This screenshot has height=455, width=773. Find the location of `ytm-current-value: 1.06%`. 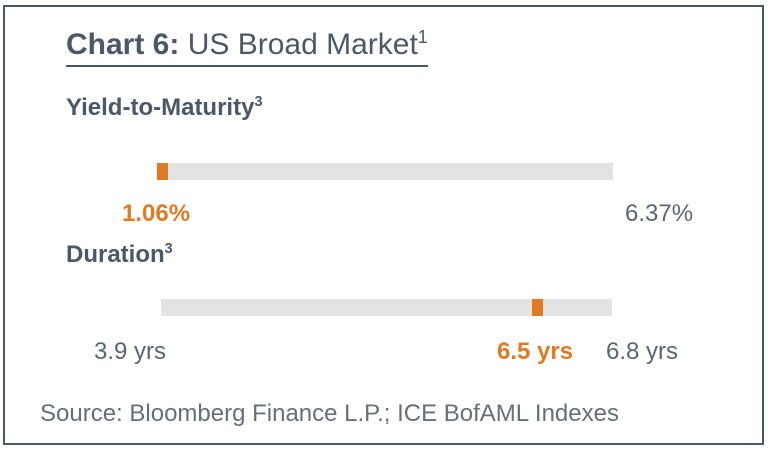

ytm-current-value: 1.06% is located at coordinates (156, 213).